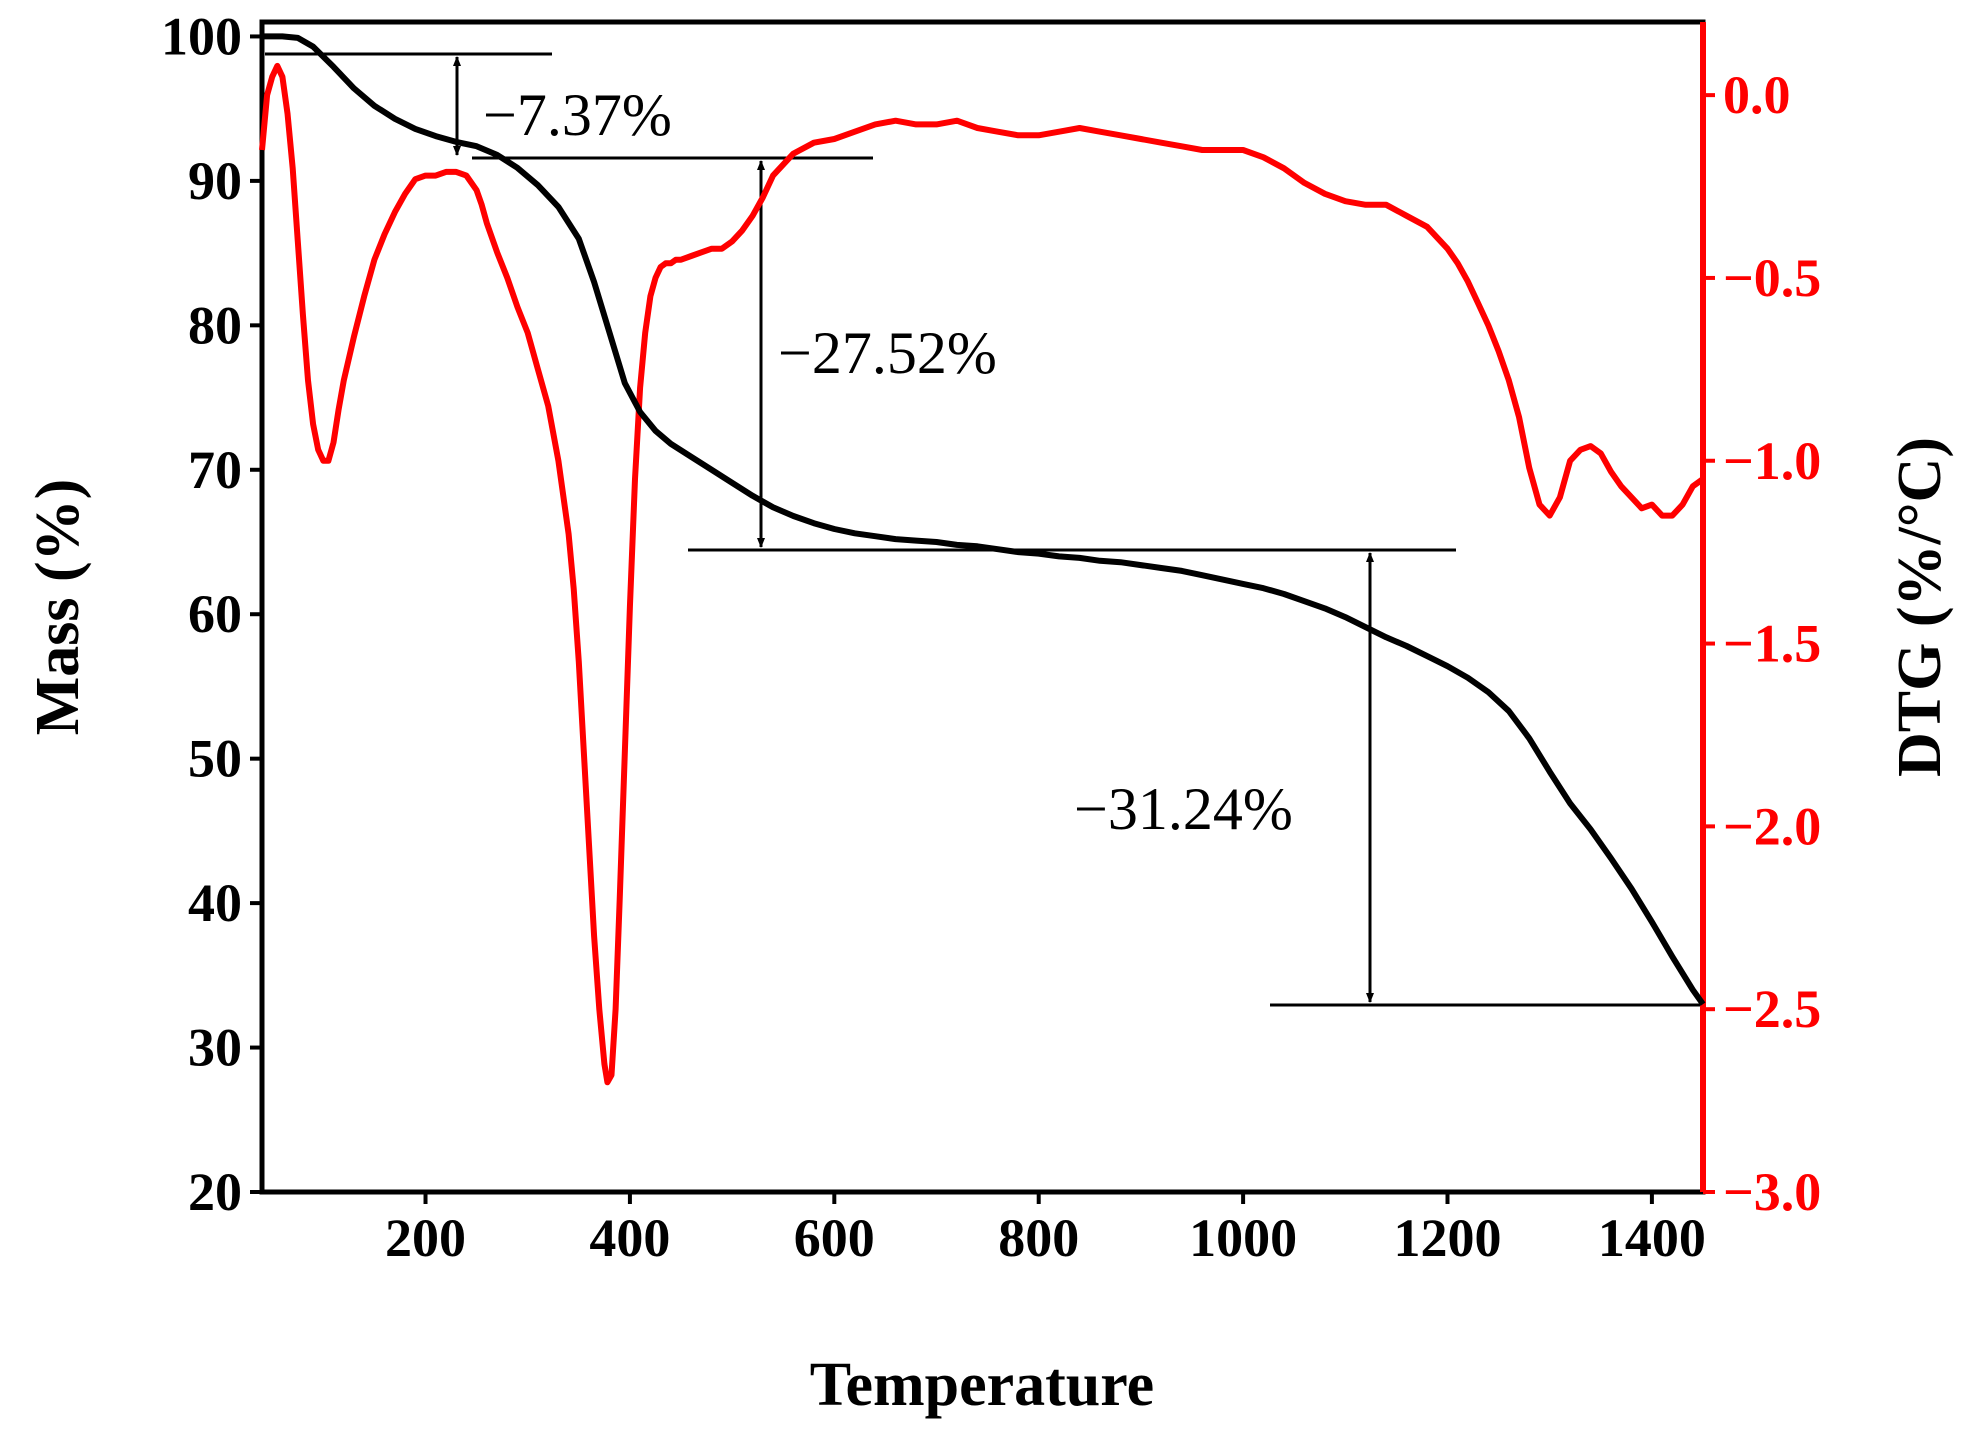 This screenshot has height=1437, width=1964. I want to click on x-tick-label: 800, so click(1038, 1238).